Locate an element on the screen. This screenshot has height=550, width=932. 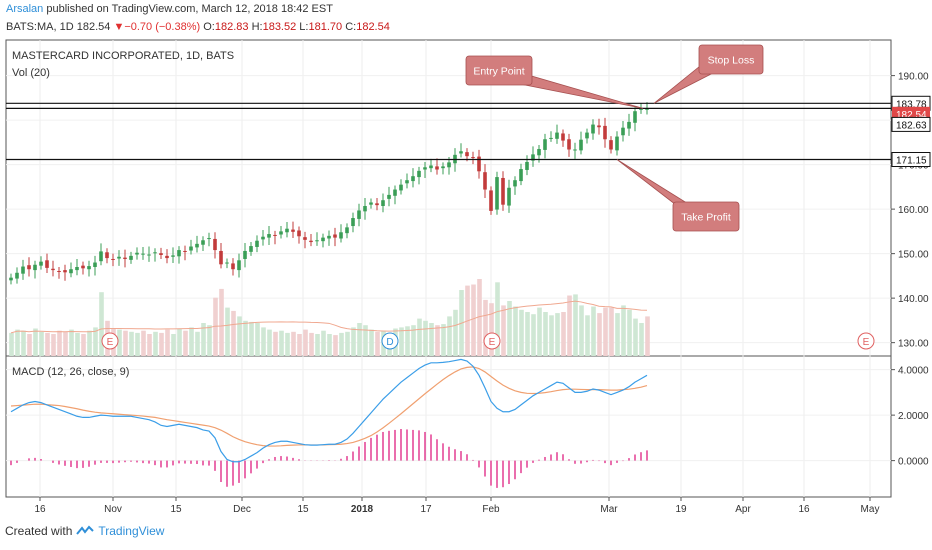
author-link: Arsalan is located at coordinates (25, 9).